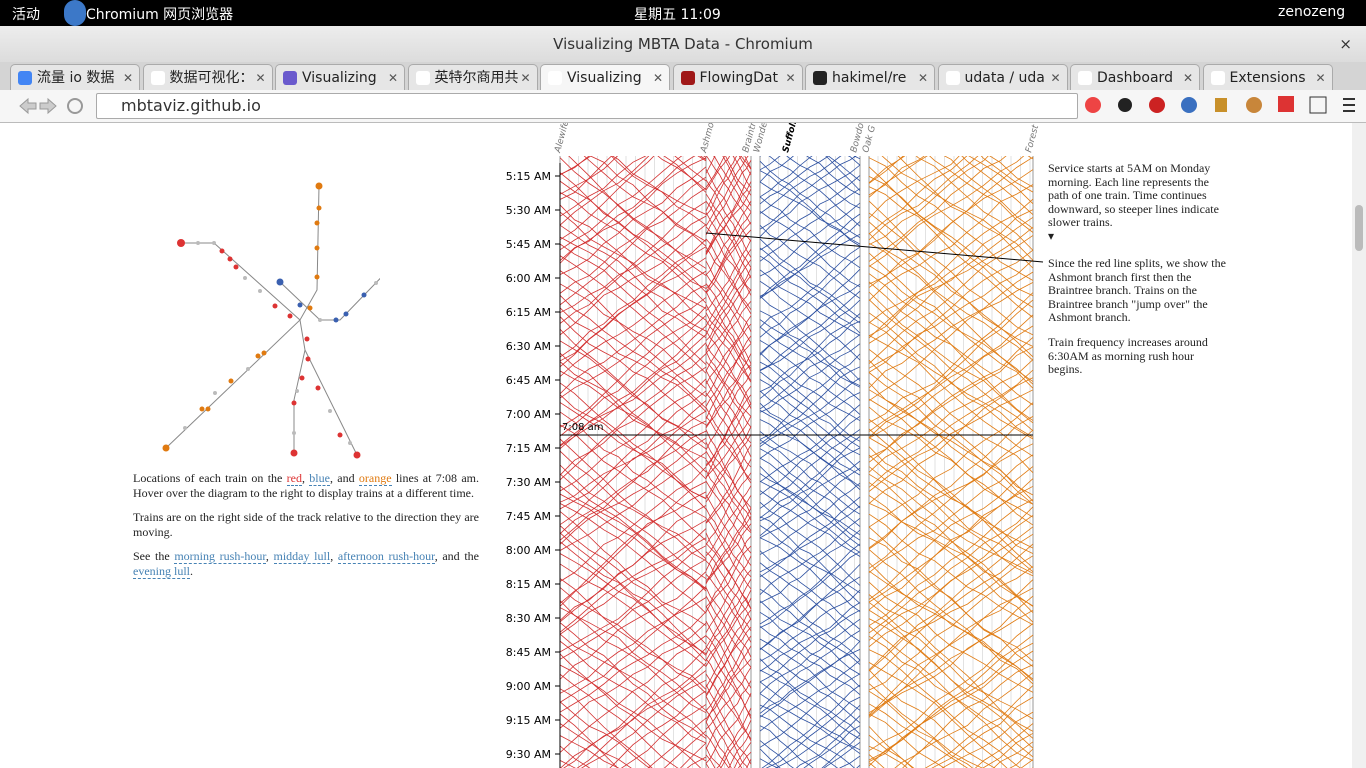  What do you see at coordinates (207, 77) in the screenshot?
I see `tab: 数据可视化： ✕` at bounding box center [207, 77].